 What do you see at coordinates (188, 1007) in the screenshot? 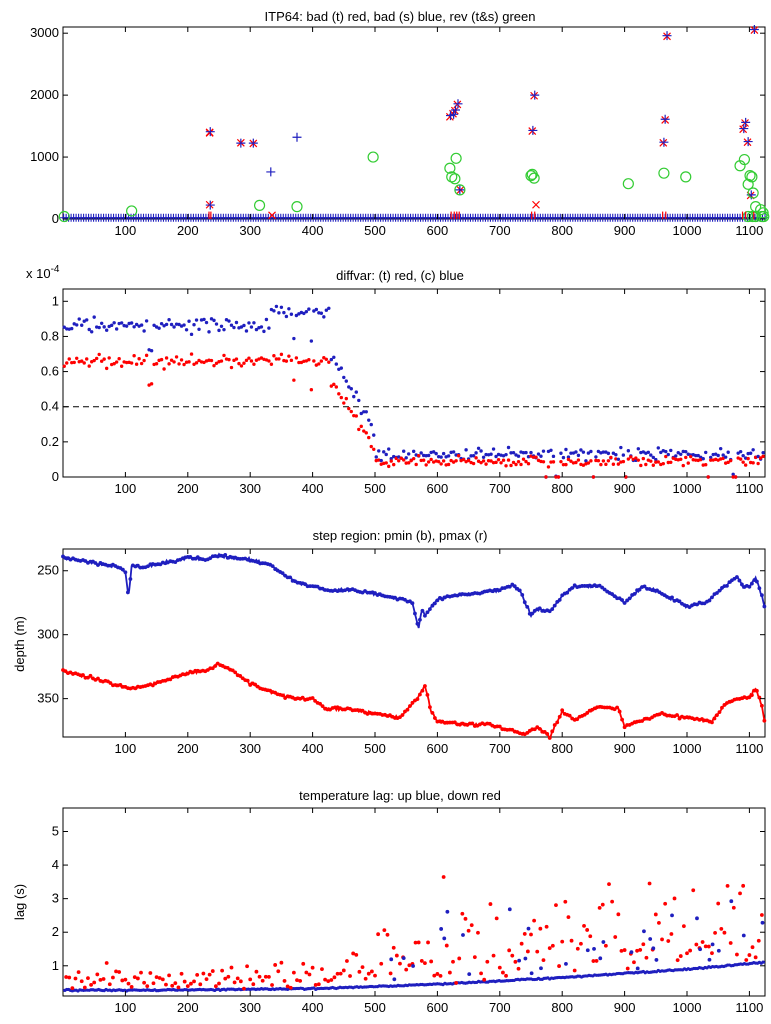
I see `x-tick-label: 200` at bounding box center [188, 1007].